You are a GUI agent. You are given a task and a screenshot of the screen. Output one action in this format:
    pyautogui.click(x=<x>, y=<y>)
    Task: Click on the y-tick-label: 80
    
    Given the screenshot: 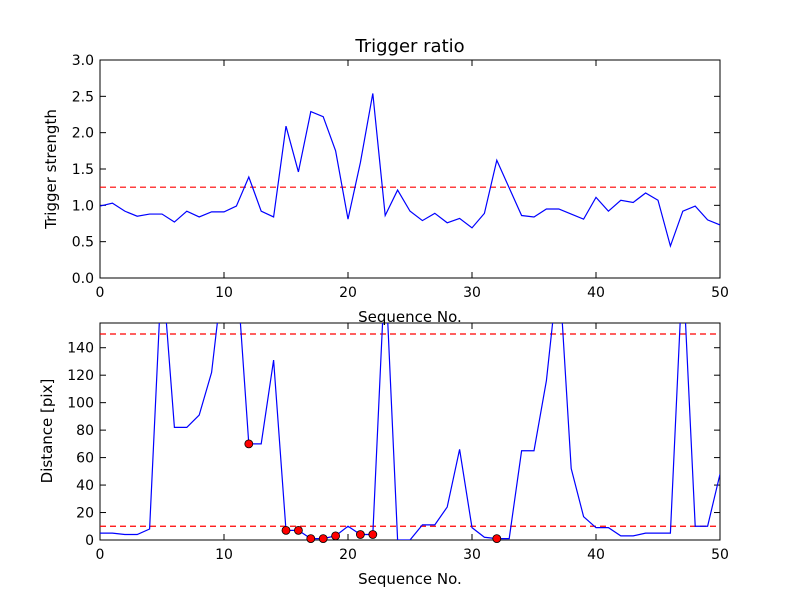 What is the action you would take?
    pyautogui.click(x=85, y=431)
    